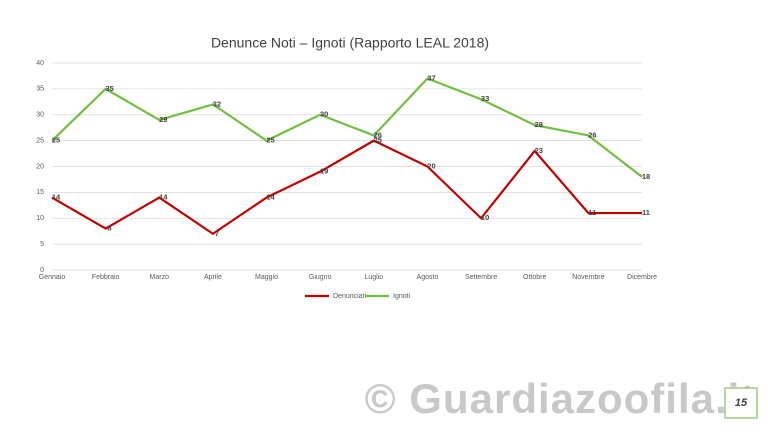  Describe the element at coordinates (324, 171) in the screenshot. I see `data-label: 19` at that location.